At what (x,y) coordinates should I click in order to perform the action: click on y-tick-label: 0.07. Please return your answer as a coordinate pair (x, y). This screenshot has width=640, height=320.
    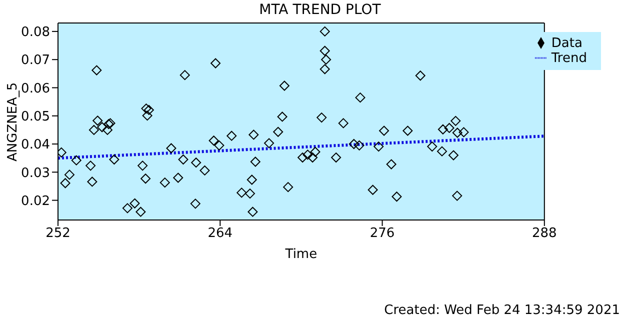
    Looking at the image, I should click on (35, 60).